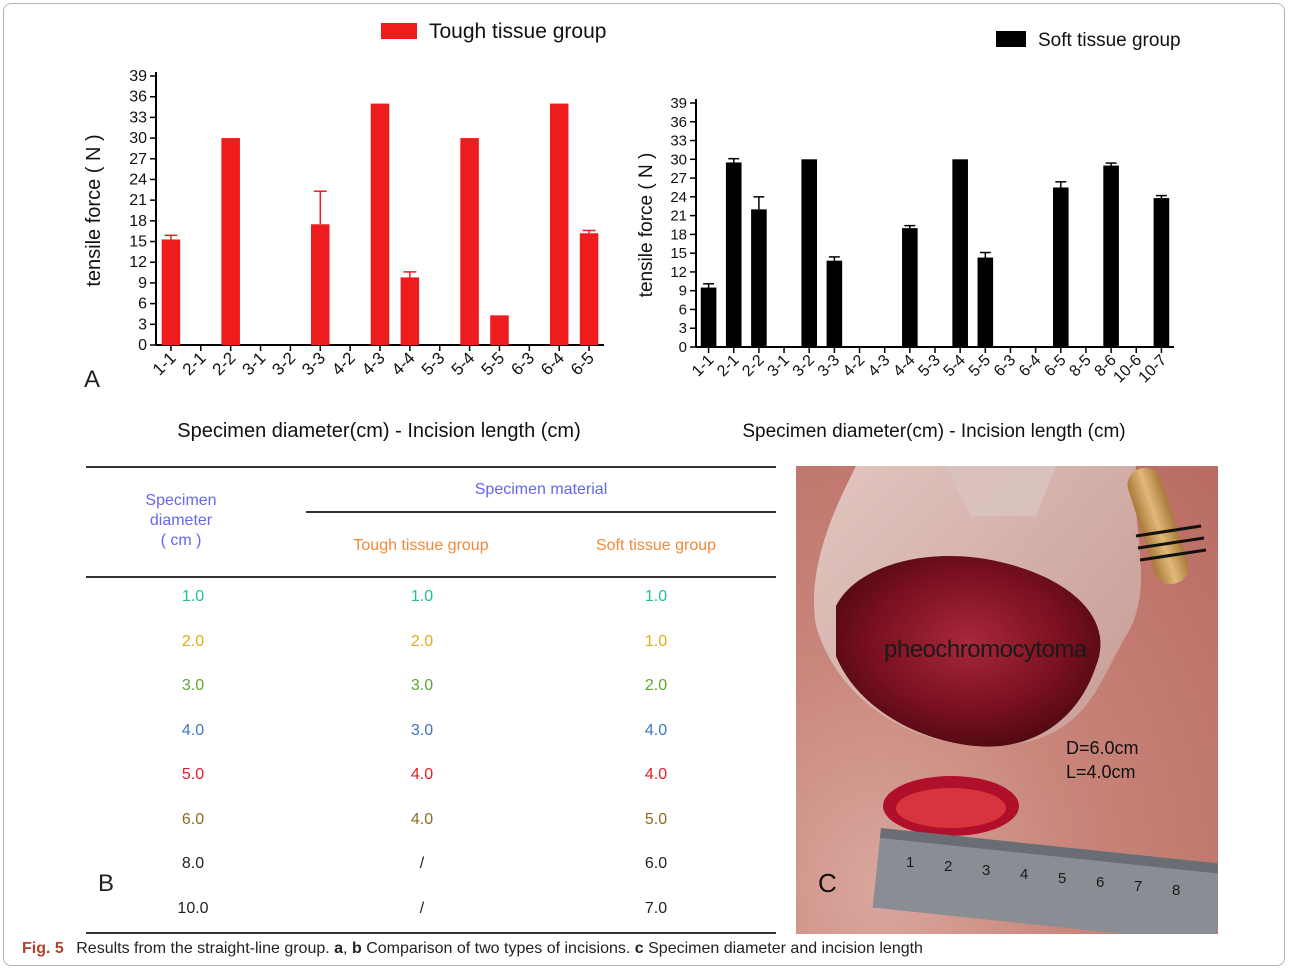 This screenshot has width=1290, height=972. What do you see at coordinates (463, 363) in the screenshot?
I see `x-tick-label: 5-4` at bounding box center [463, 363].